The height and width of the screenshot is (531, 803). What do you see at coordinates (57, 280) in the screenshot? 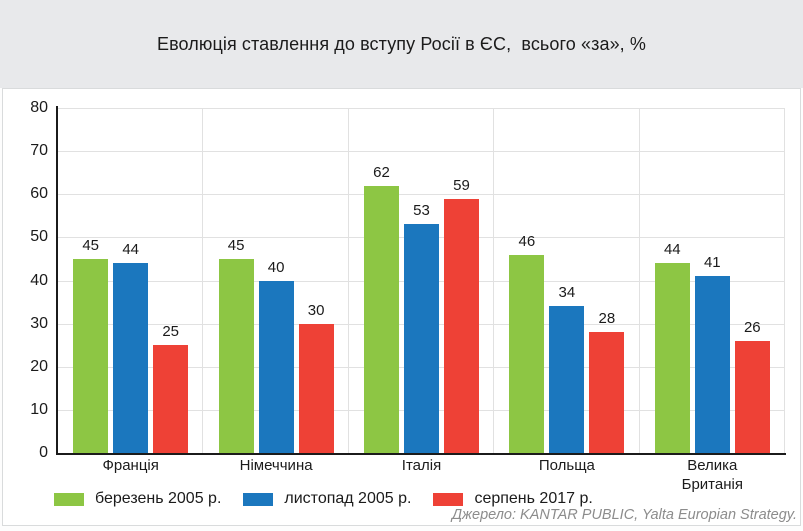
I see `y-axis-line` at bounding box center [57, 280].